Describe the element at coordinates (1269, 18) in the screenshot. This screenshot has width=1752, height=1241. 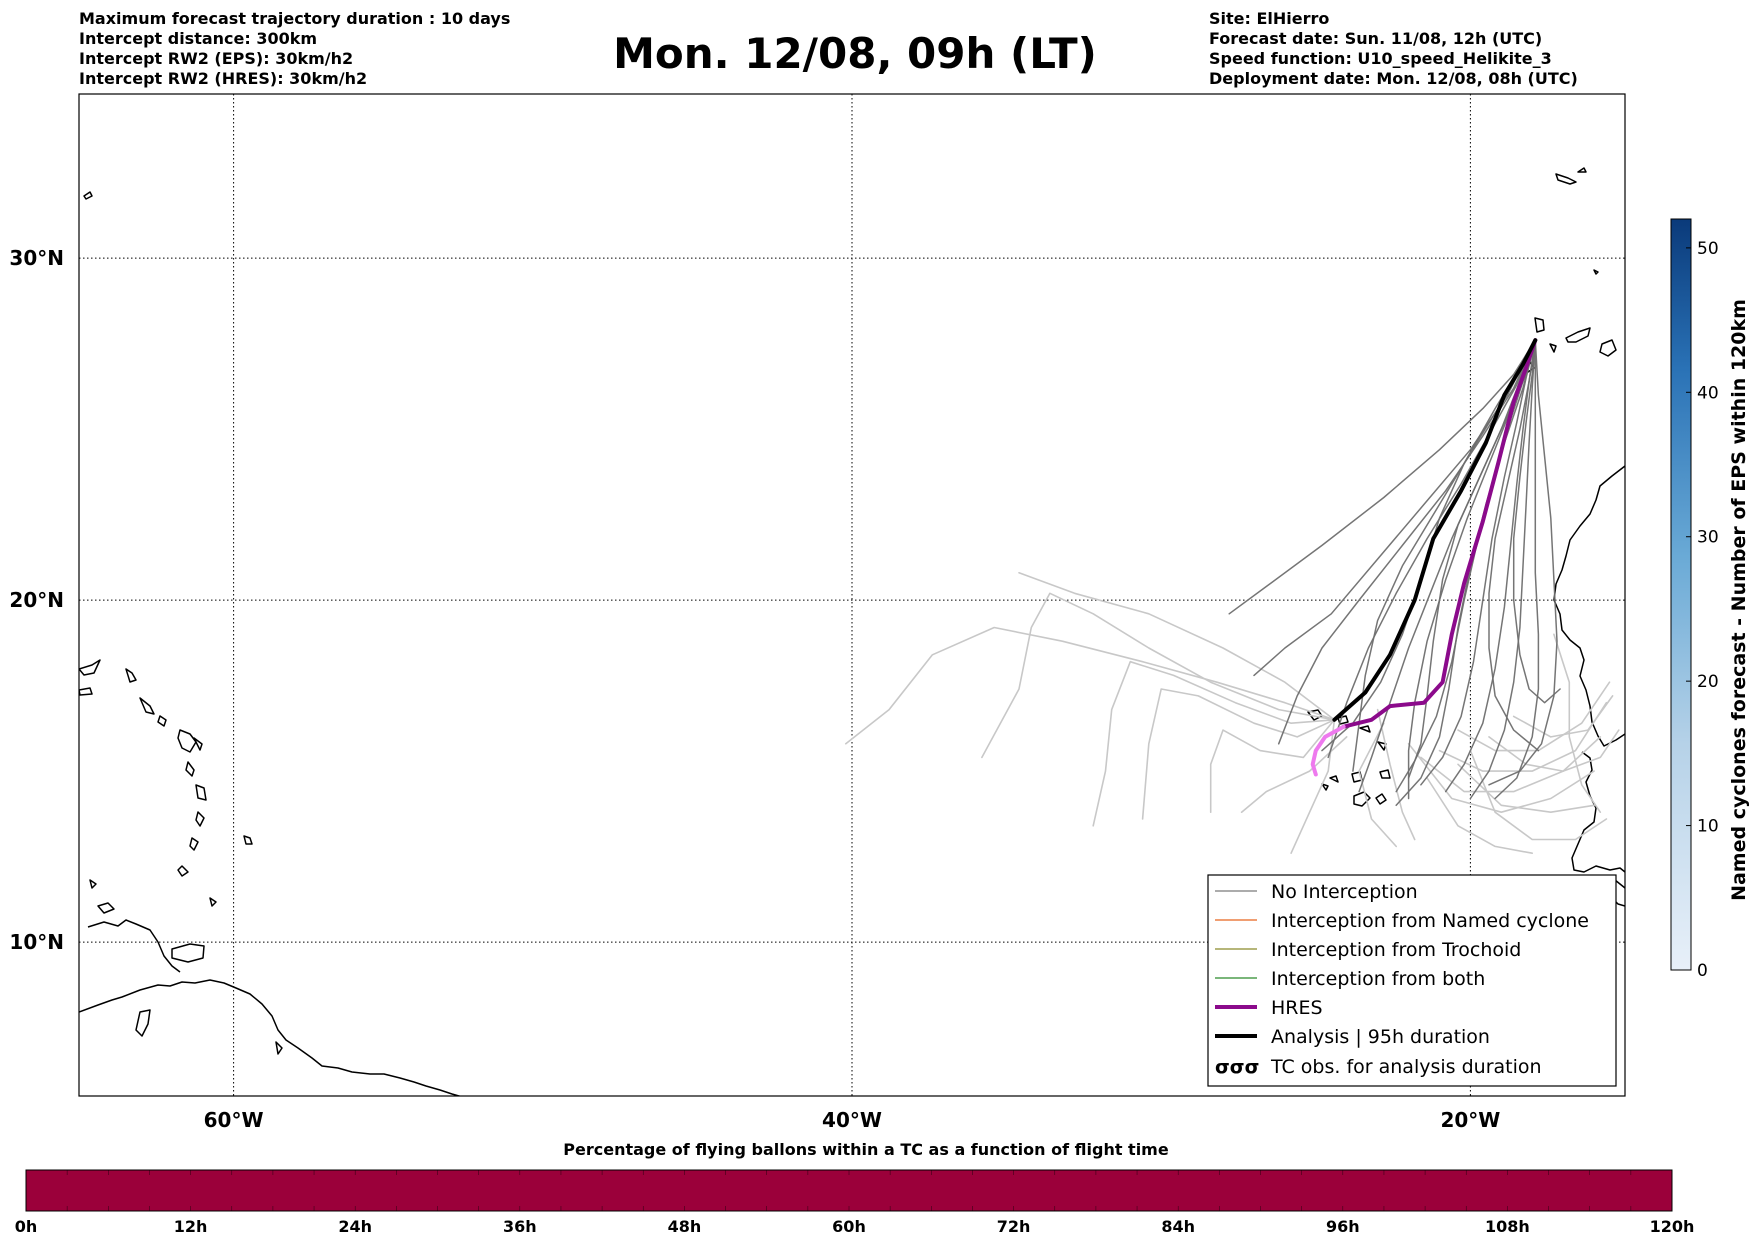
I see `header-right-line: Site: ElHierro` at that location.